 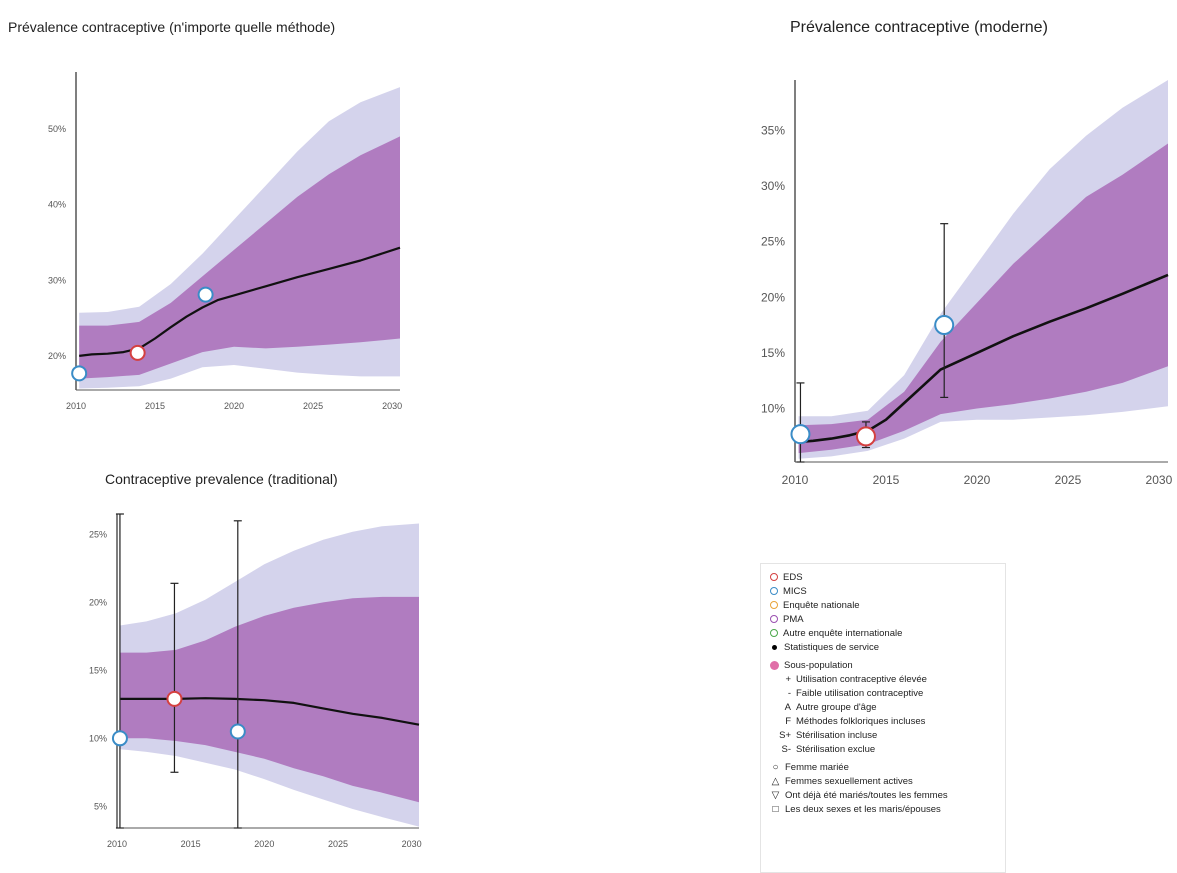 I want to click on chart-any-method: 20% 30% 40% 50% 2010 2015 2020 2025 2030, so click(x=225, y=241).